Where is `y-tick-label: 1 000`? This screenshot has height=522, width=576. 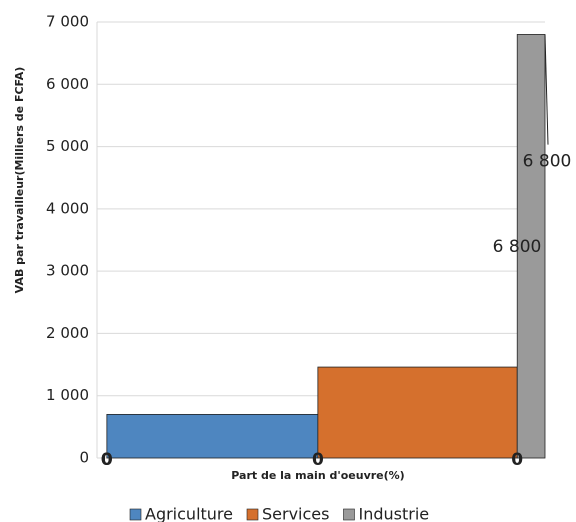 y-tick-label: 1 000 is located at coordinates (67, 395).